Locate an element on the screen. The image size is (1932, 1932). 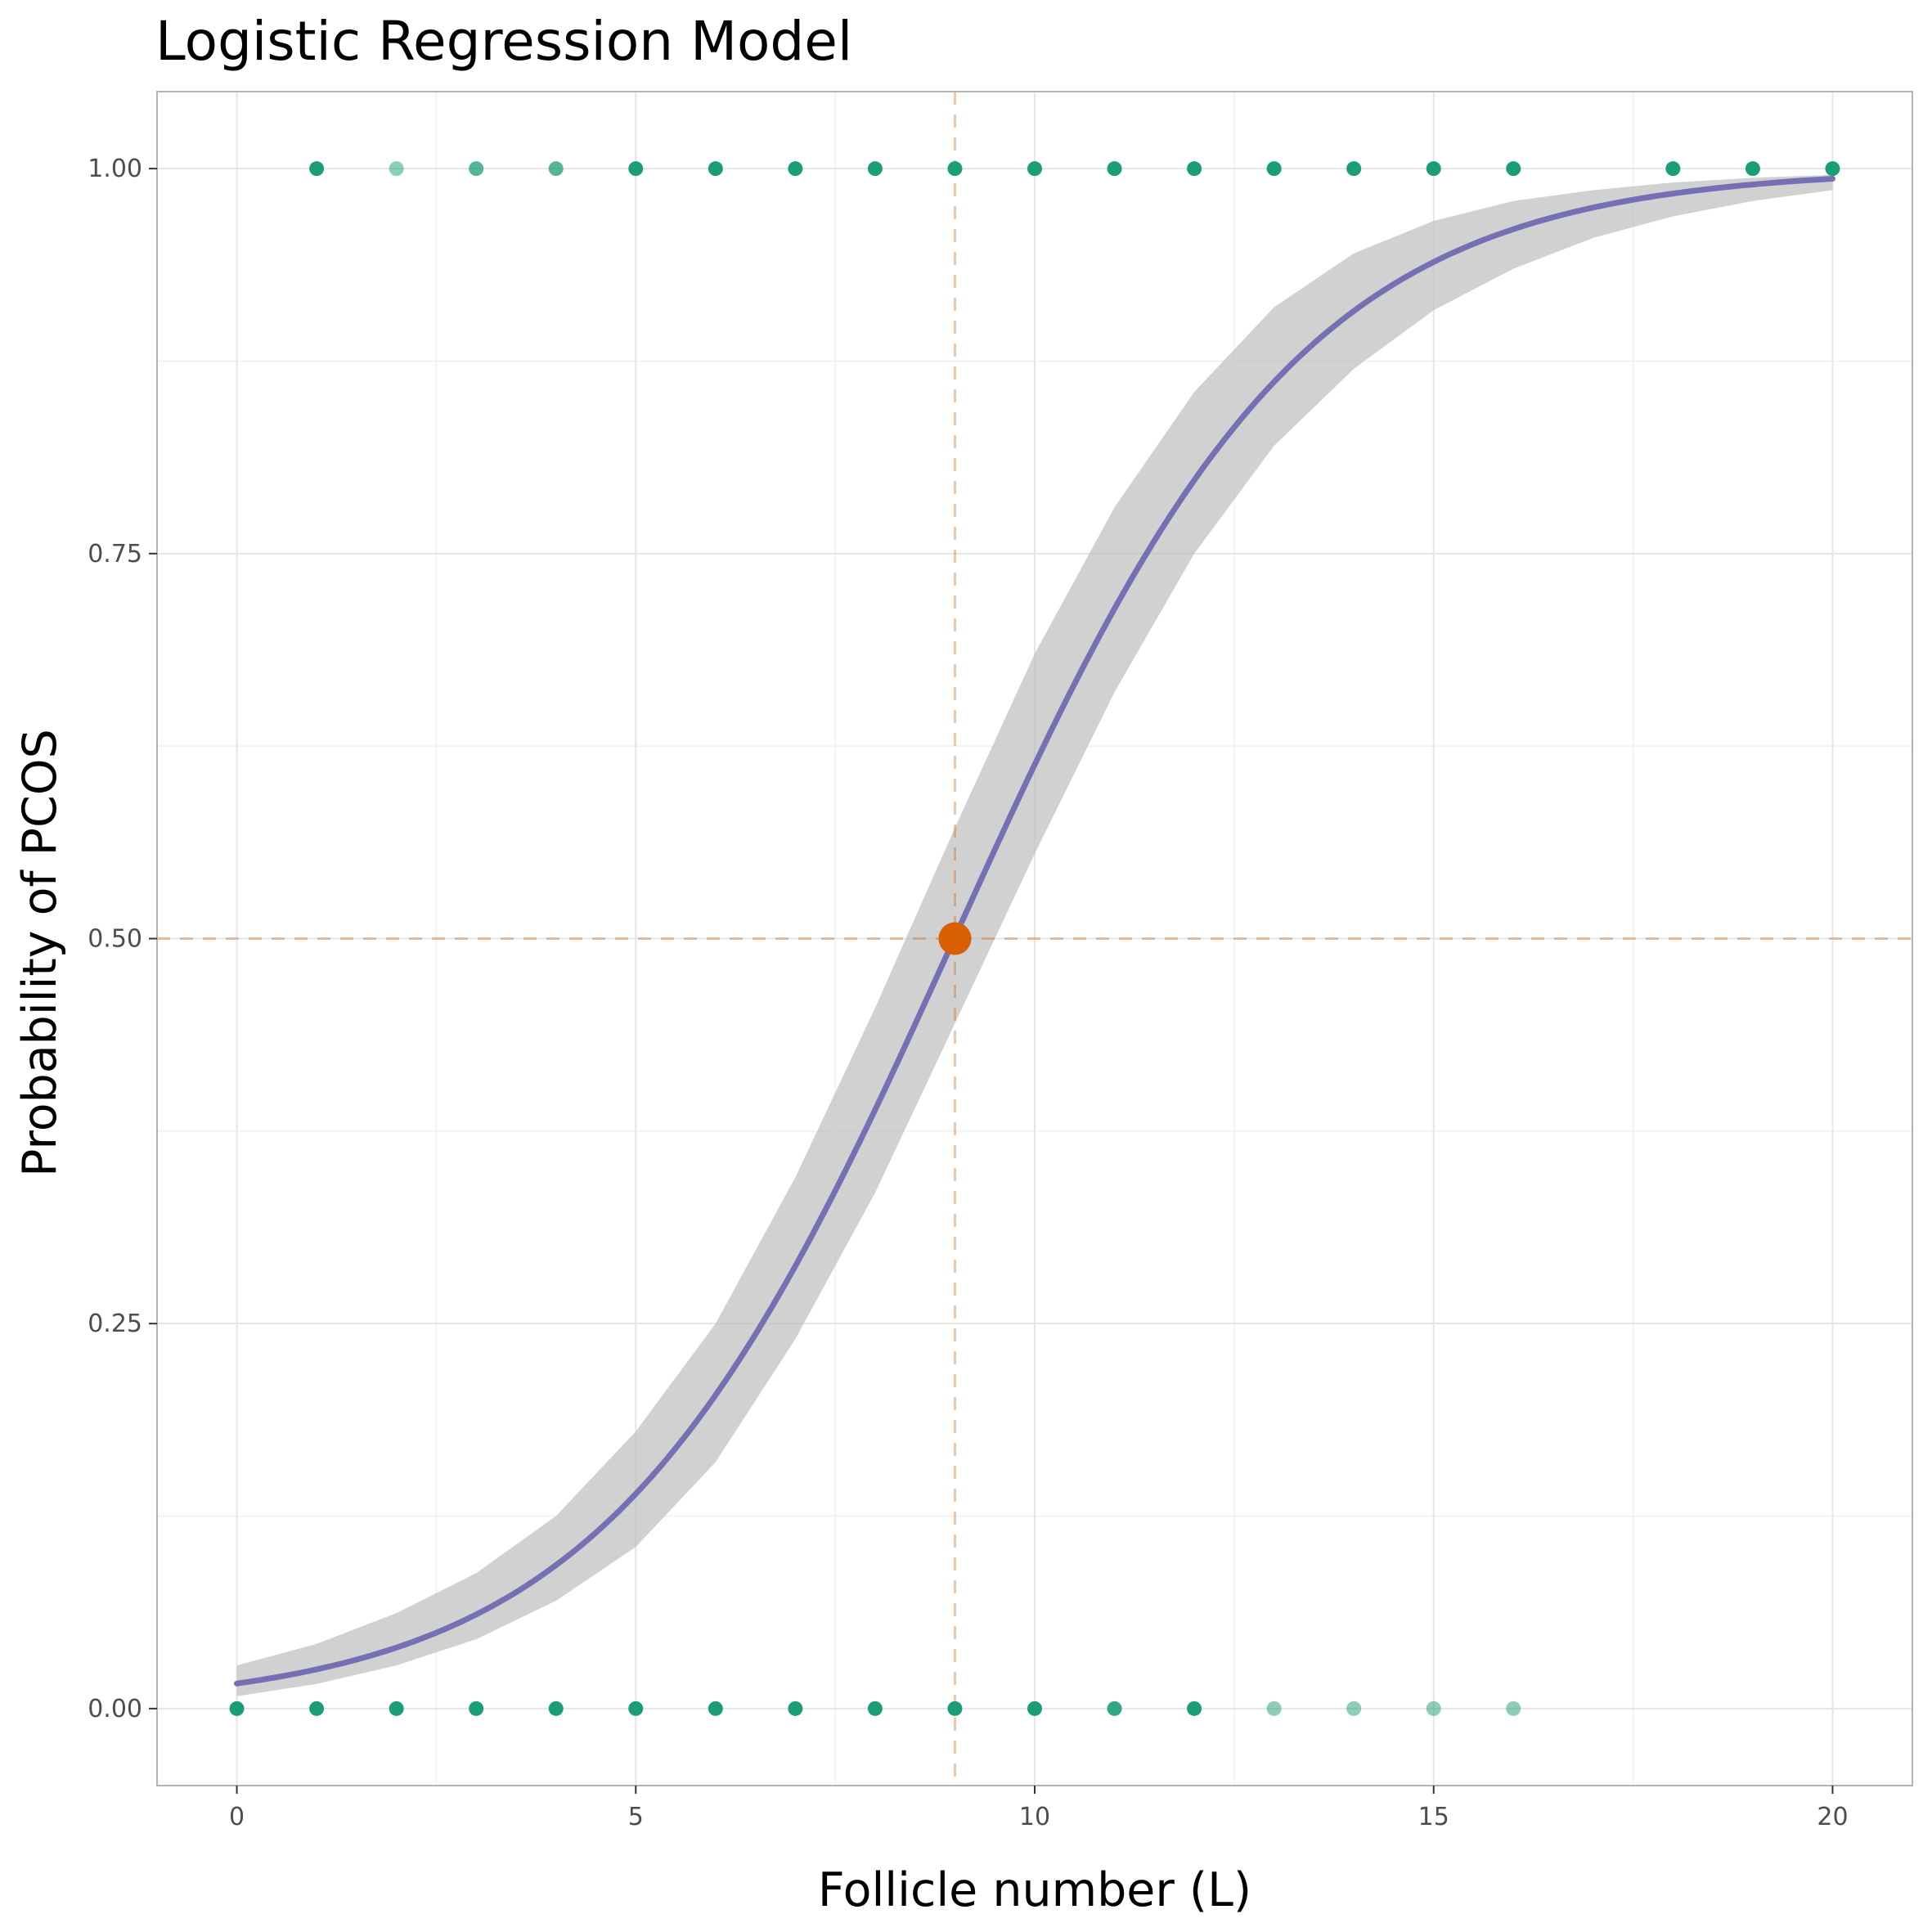
x-axis-title: Follicle number (L) is located at coordinates (1035, 1890).